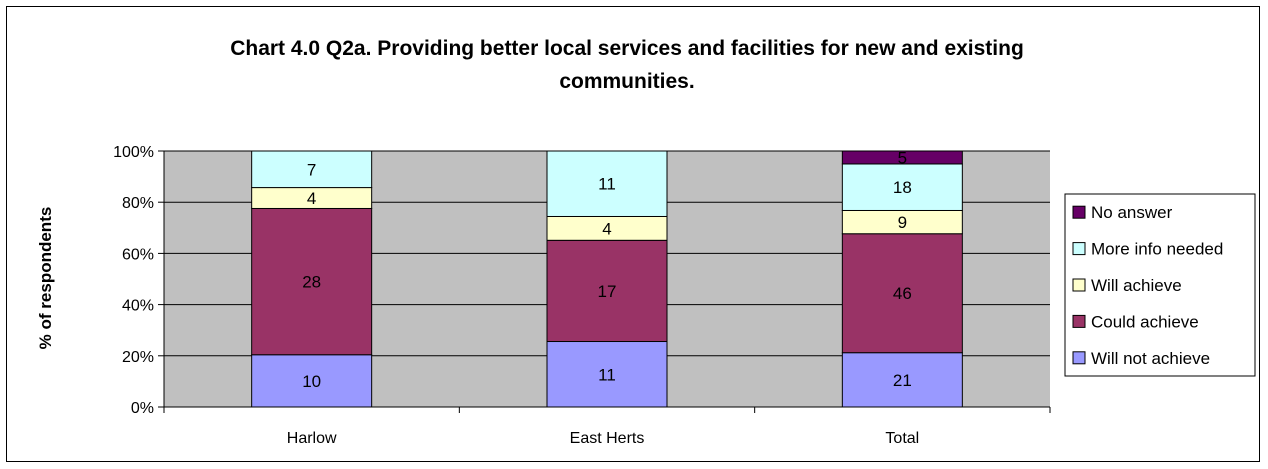  I want to click on y-tick-label: 20%, so click(138, 357).